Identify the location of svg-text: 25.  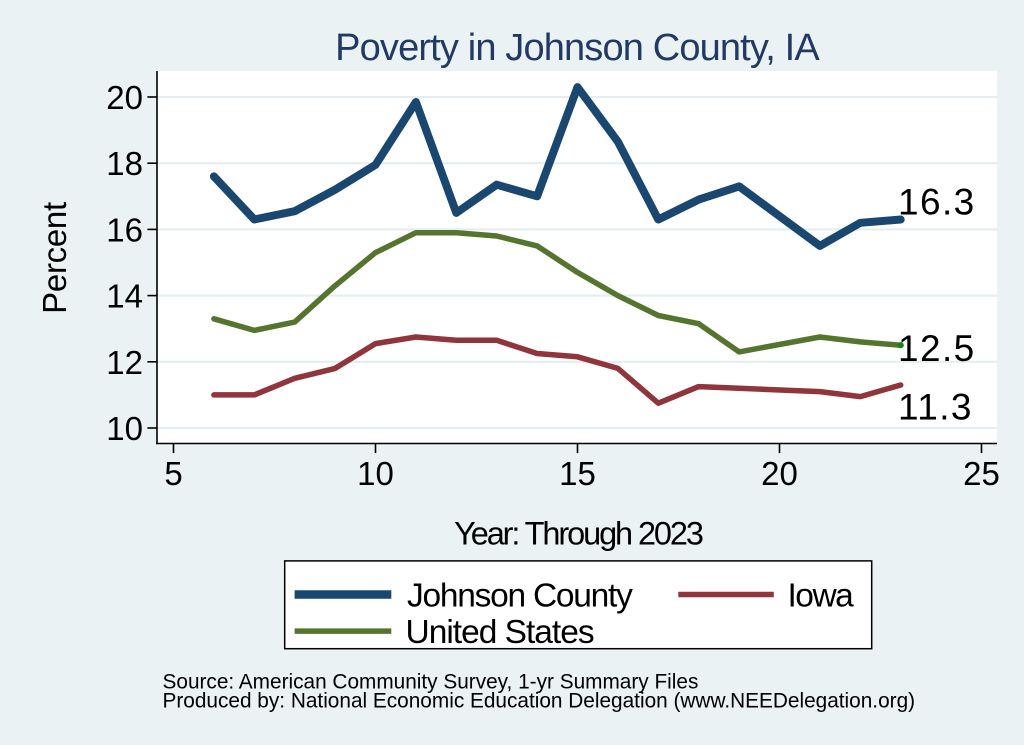
(981, 473).